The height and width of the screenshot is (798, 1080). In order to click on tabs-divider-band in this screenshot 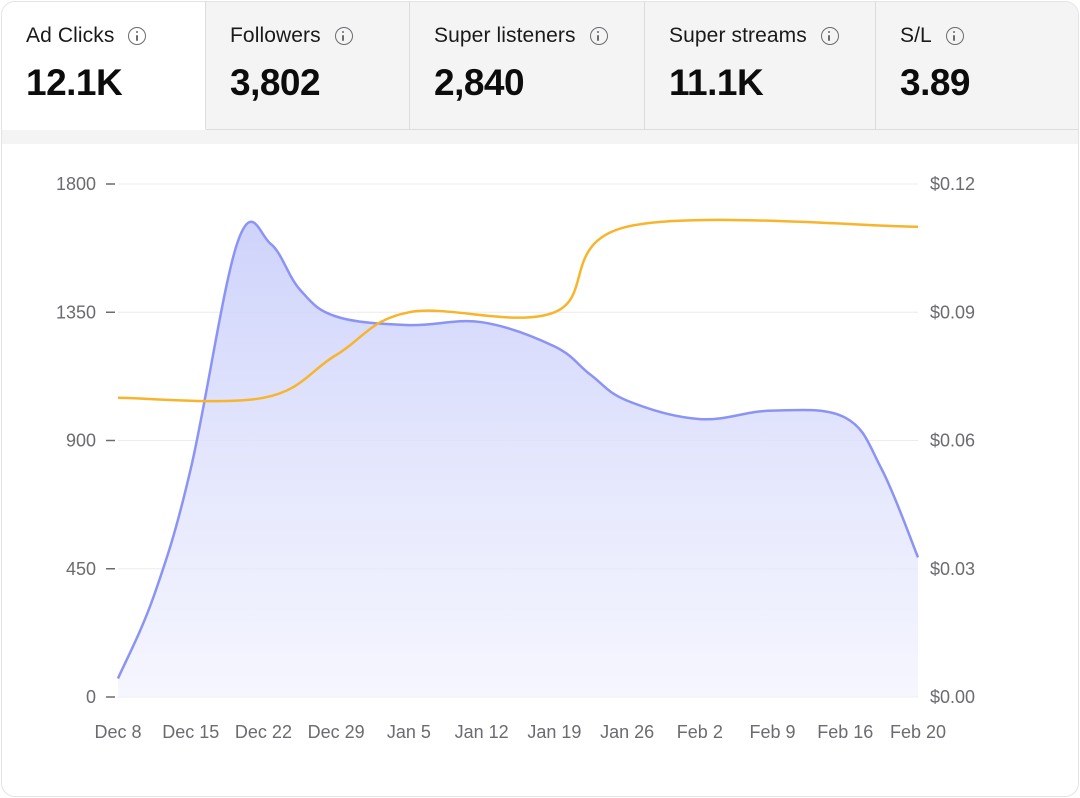, I will do `click(540, 137)`.